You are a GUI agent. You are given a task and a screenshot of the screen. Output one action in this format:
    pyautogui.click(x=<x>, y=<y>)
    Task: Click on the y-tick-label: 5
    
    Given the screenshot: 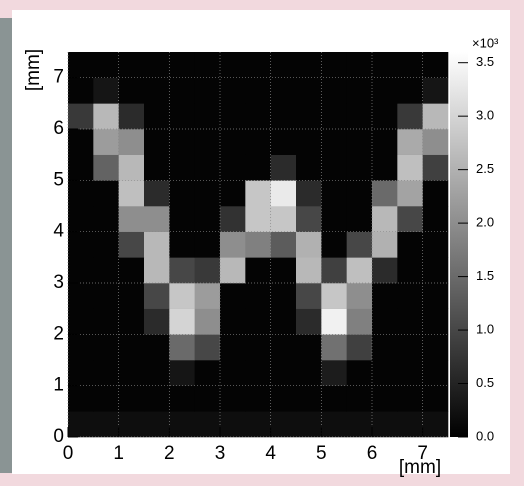 What is the action you would take?
    pyautogui.click(x=58, y=179)
    